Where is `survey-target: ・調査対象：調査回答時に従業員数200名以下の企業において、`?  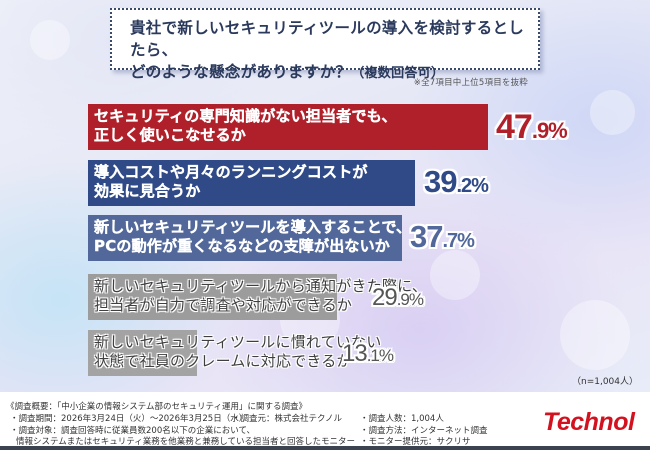 survey-target: ・調査対象：調査回答時に従業員数200名以下の企業において、 is located at coordinates (133, 431).